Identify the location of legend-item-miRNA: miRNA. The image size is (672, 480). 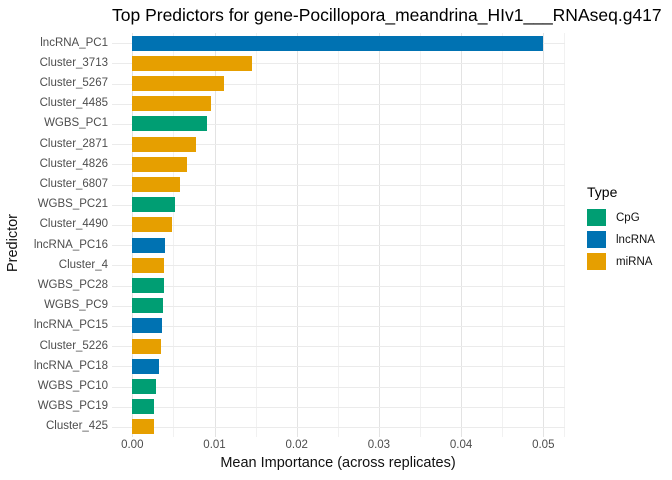
(621, 261).